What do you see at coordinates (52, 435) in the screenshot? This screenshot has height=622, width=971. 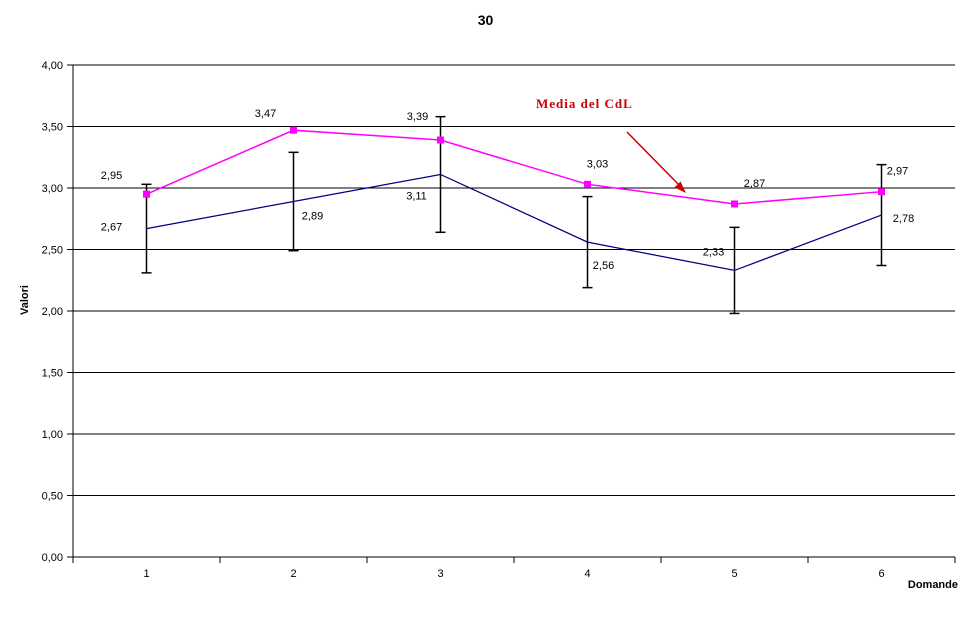 I see `y-tick-label: 1,00` at bounding box center [52, 435].